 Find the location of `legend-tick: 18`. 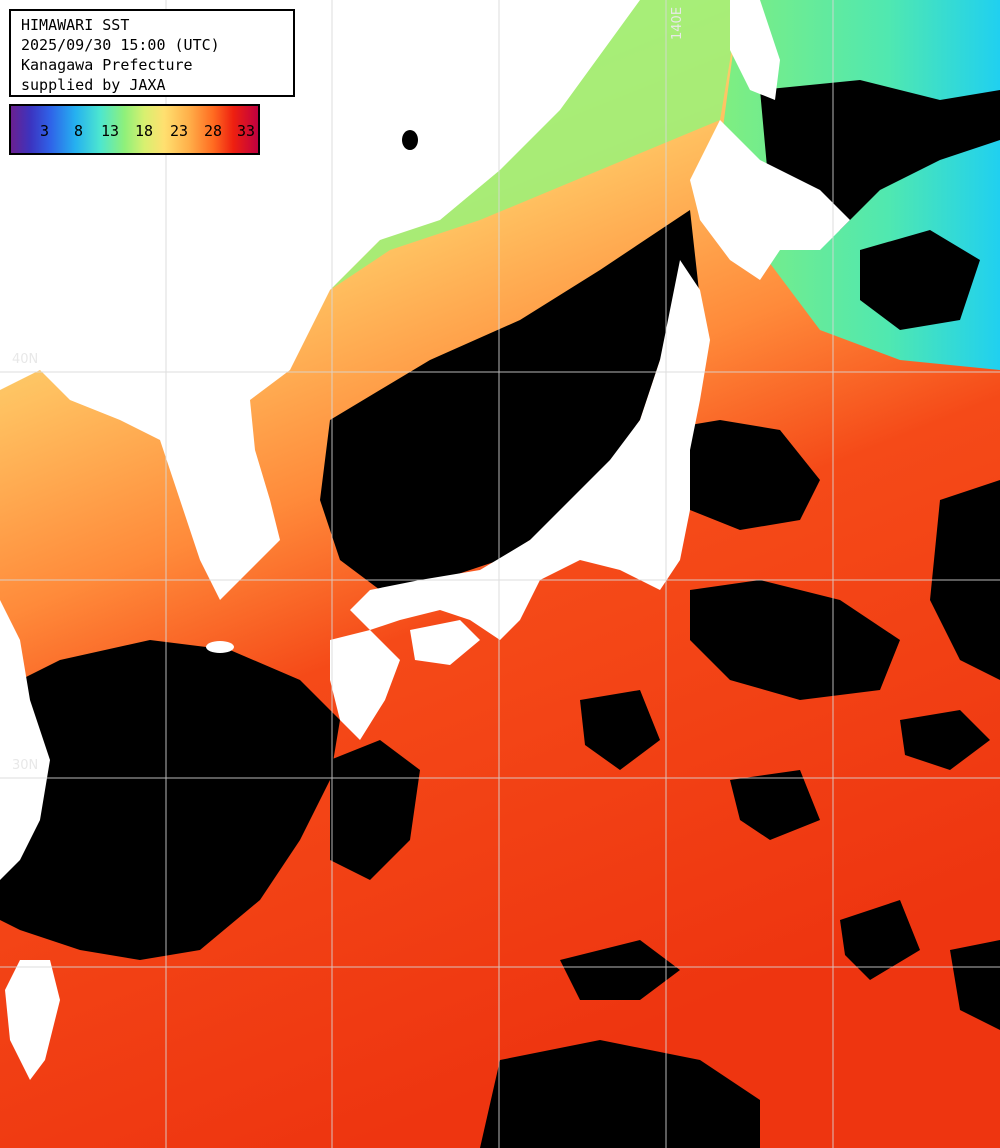

legend-tick: 18 is located at coordinates (144, 131).